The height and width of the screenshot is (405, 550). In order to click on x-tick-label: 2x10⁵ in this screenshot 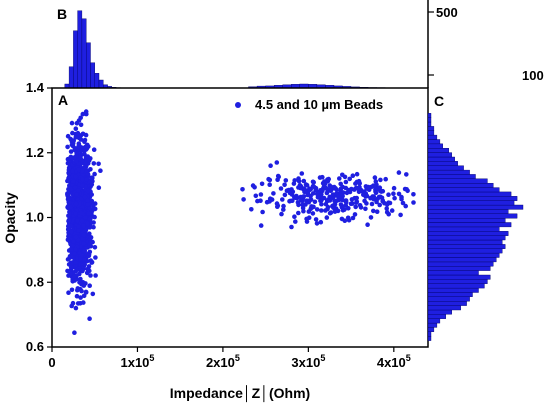, I will do `click(223, 361)`.